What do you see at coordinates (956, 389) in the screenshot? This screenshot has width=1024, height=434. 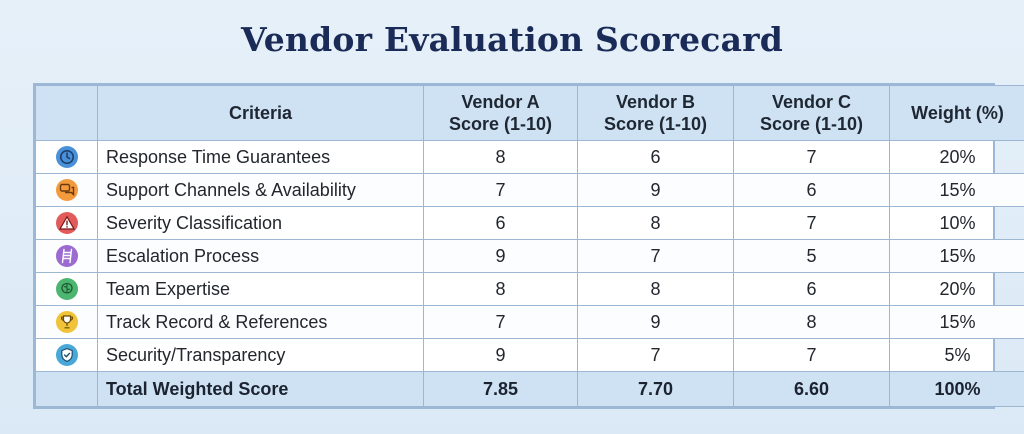 I see `total-weight: 100%` at bounding box center [956, 389].